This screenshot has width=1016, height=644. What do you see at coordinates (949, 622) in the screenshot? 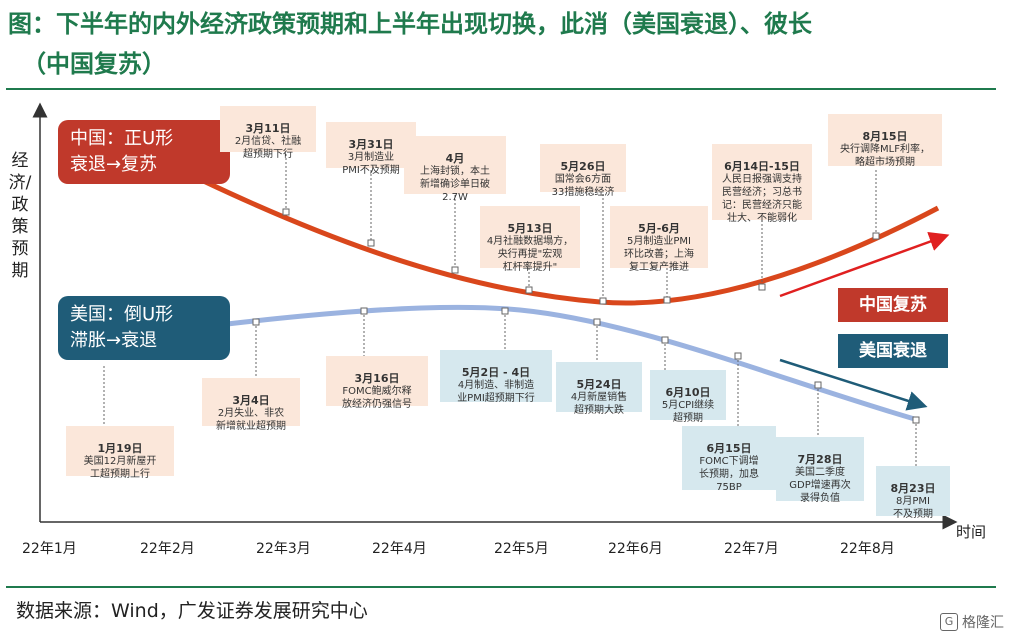
I see `watermark-logo-icon: G` at bounding box center [949, 622].